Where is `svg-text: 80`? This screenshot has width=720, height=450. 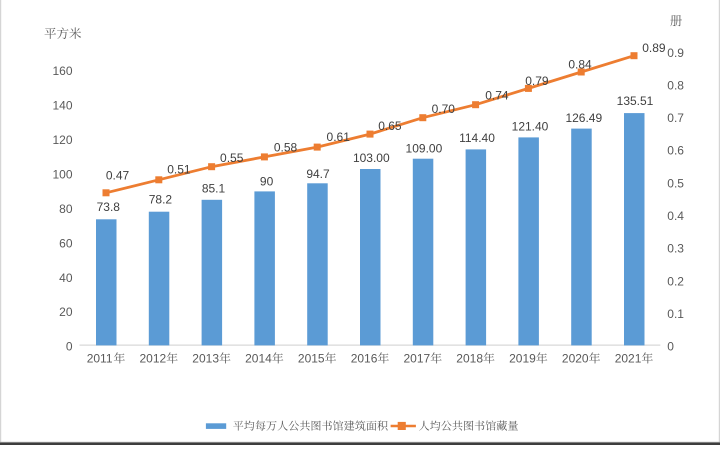 svg-text: 80 is located at coordinates (66, 209).